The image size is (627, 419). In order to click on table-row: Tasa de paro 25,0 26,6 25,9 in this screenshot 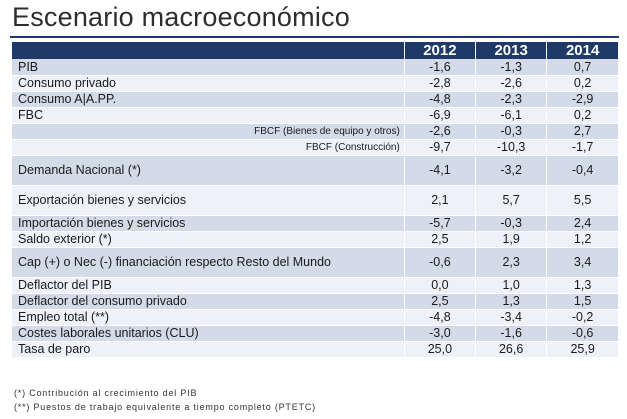, I will do `click(315, 349)`.